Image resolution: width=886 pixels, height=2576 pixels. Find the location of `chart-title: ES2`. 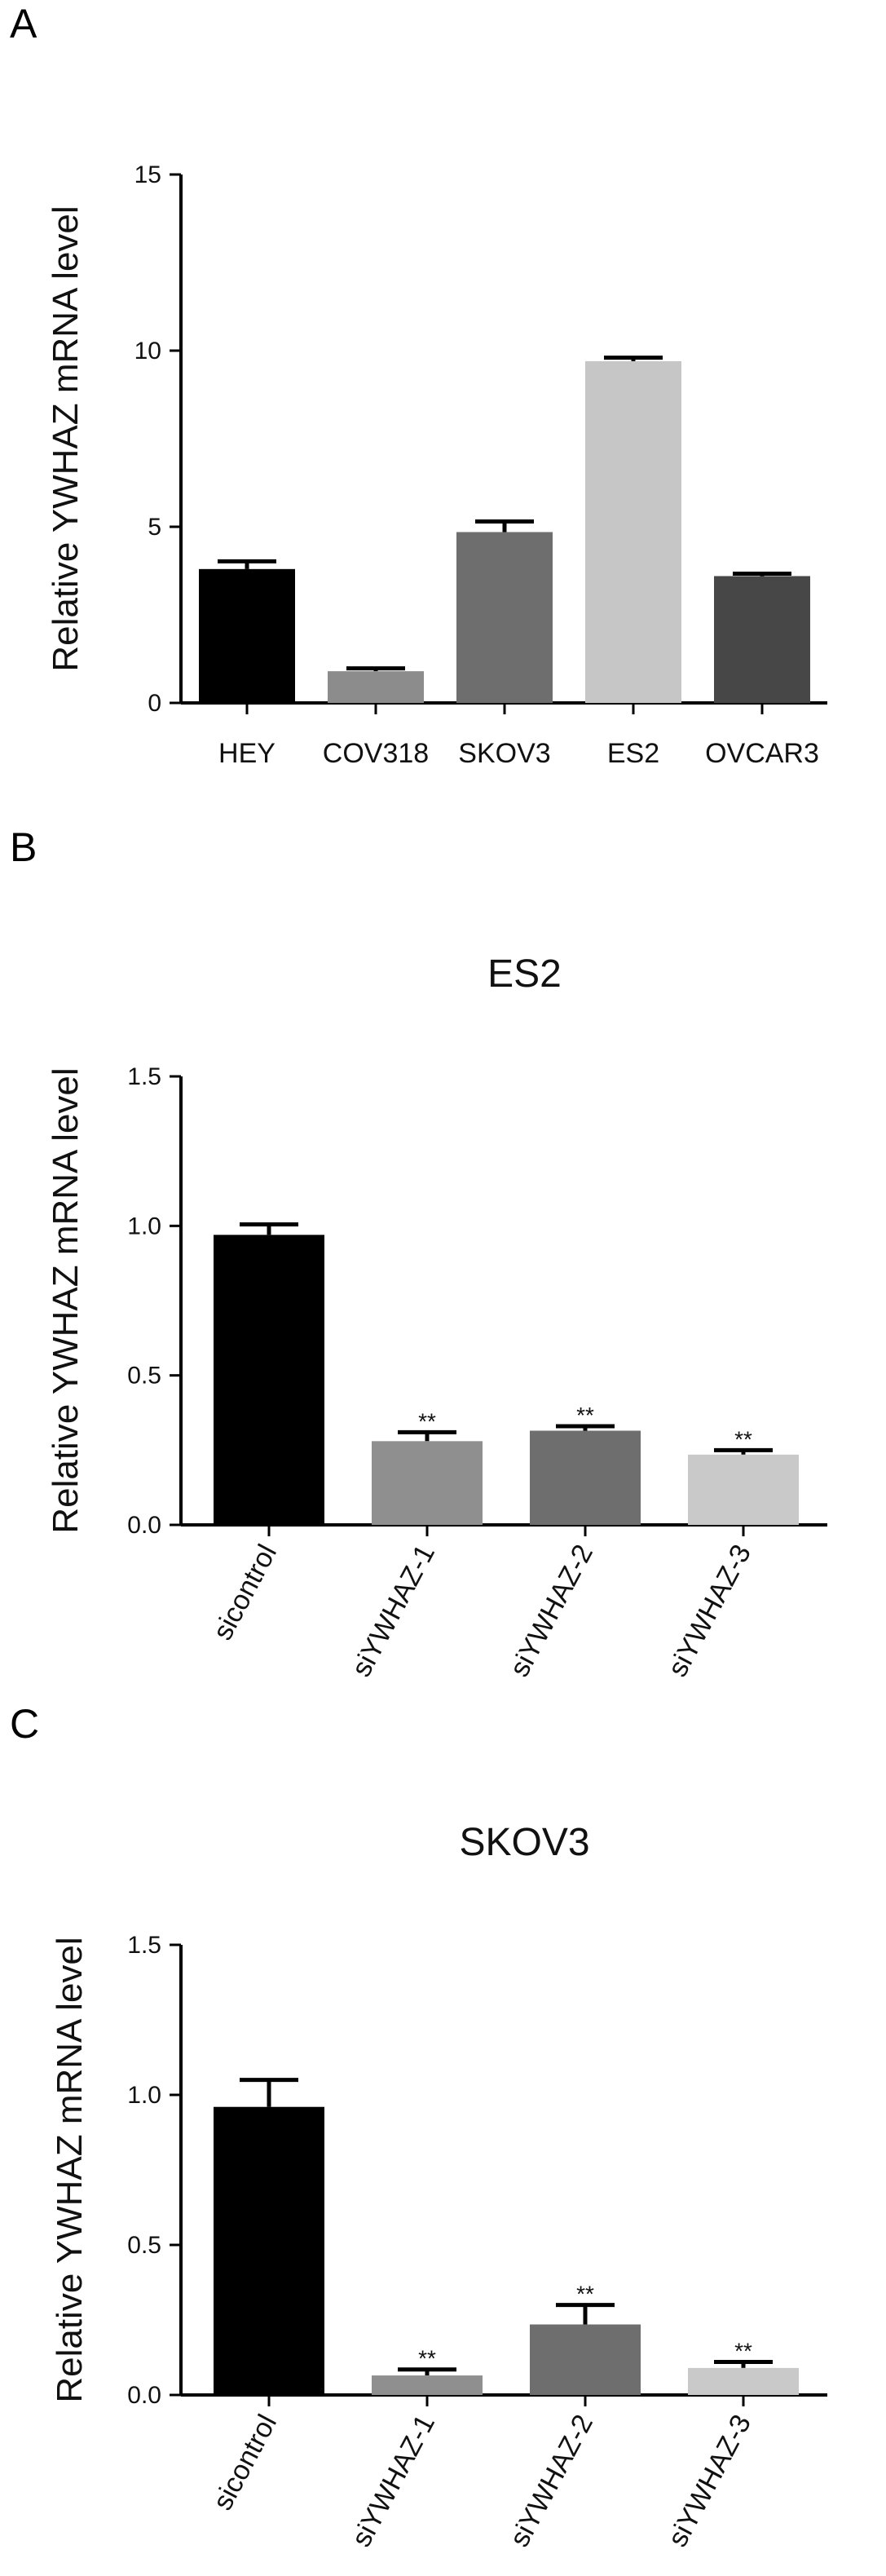

chart-title: ES2 is located at coordinates (524, 974).